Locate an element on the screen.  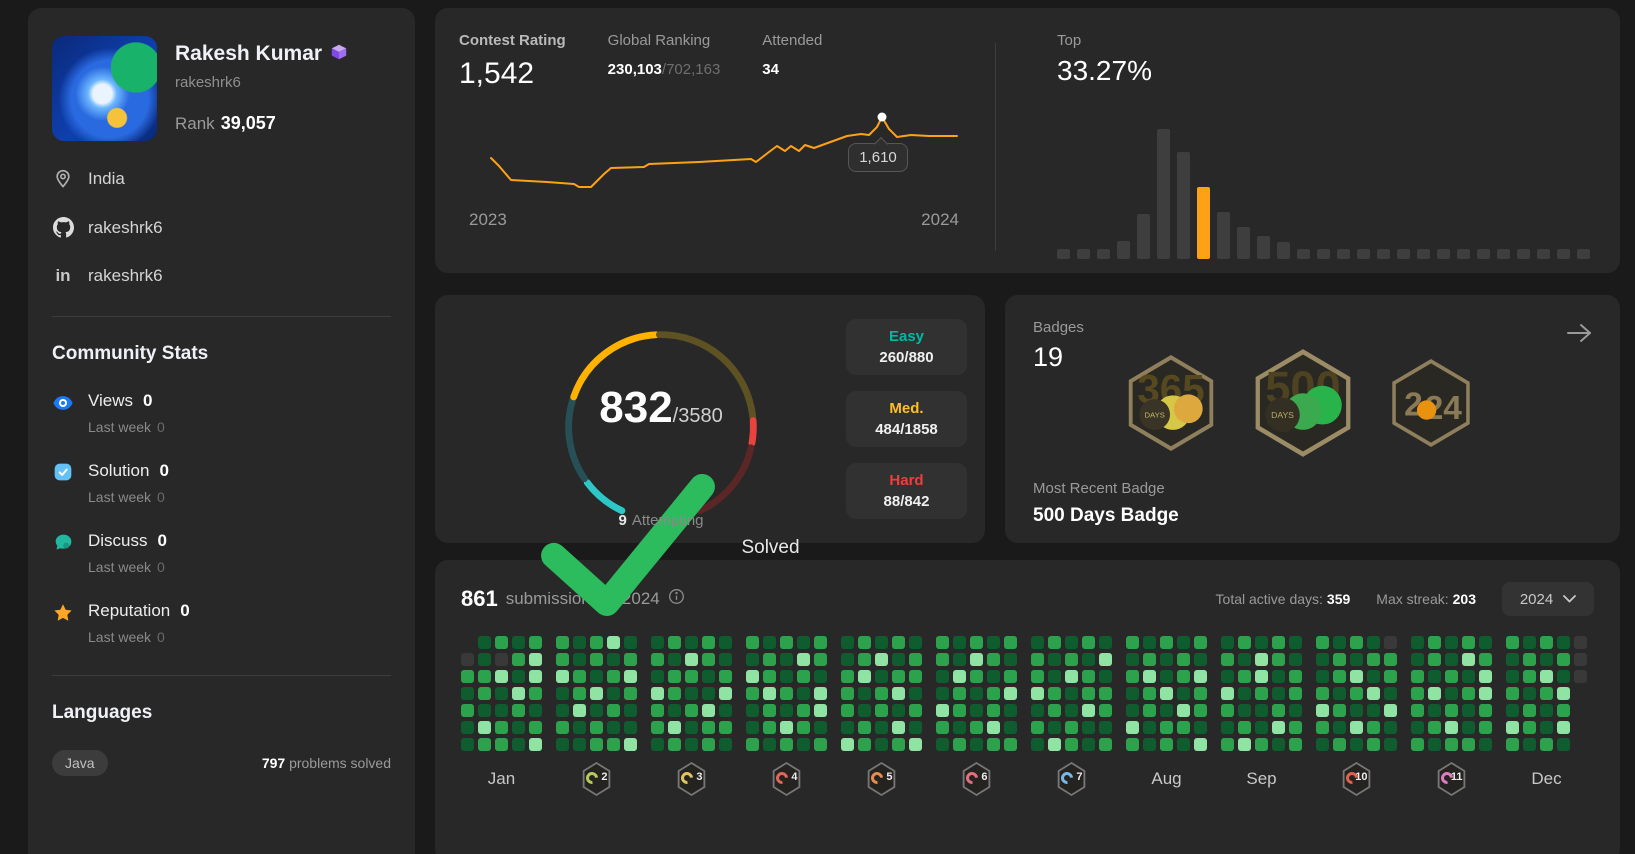
monthly-badge-icon-oct: 10 is located at coordinates (1356, 779).